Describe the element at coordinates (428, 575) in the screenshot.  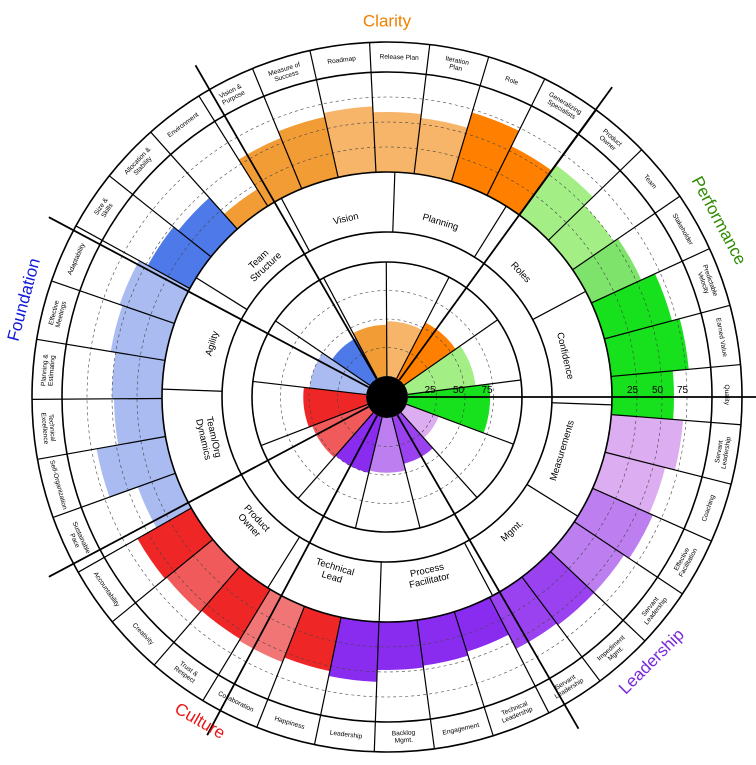
I see `middle-segment-label: ProcessFacilitator` at that location.